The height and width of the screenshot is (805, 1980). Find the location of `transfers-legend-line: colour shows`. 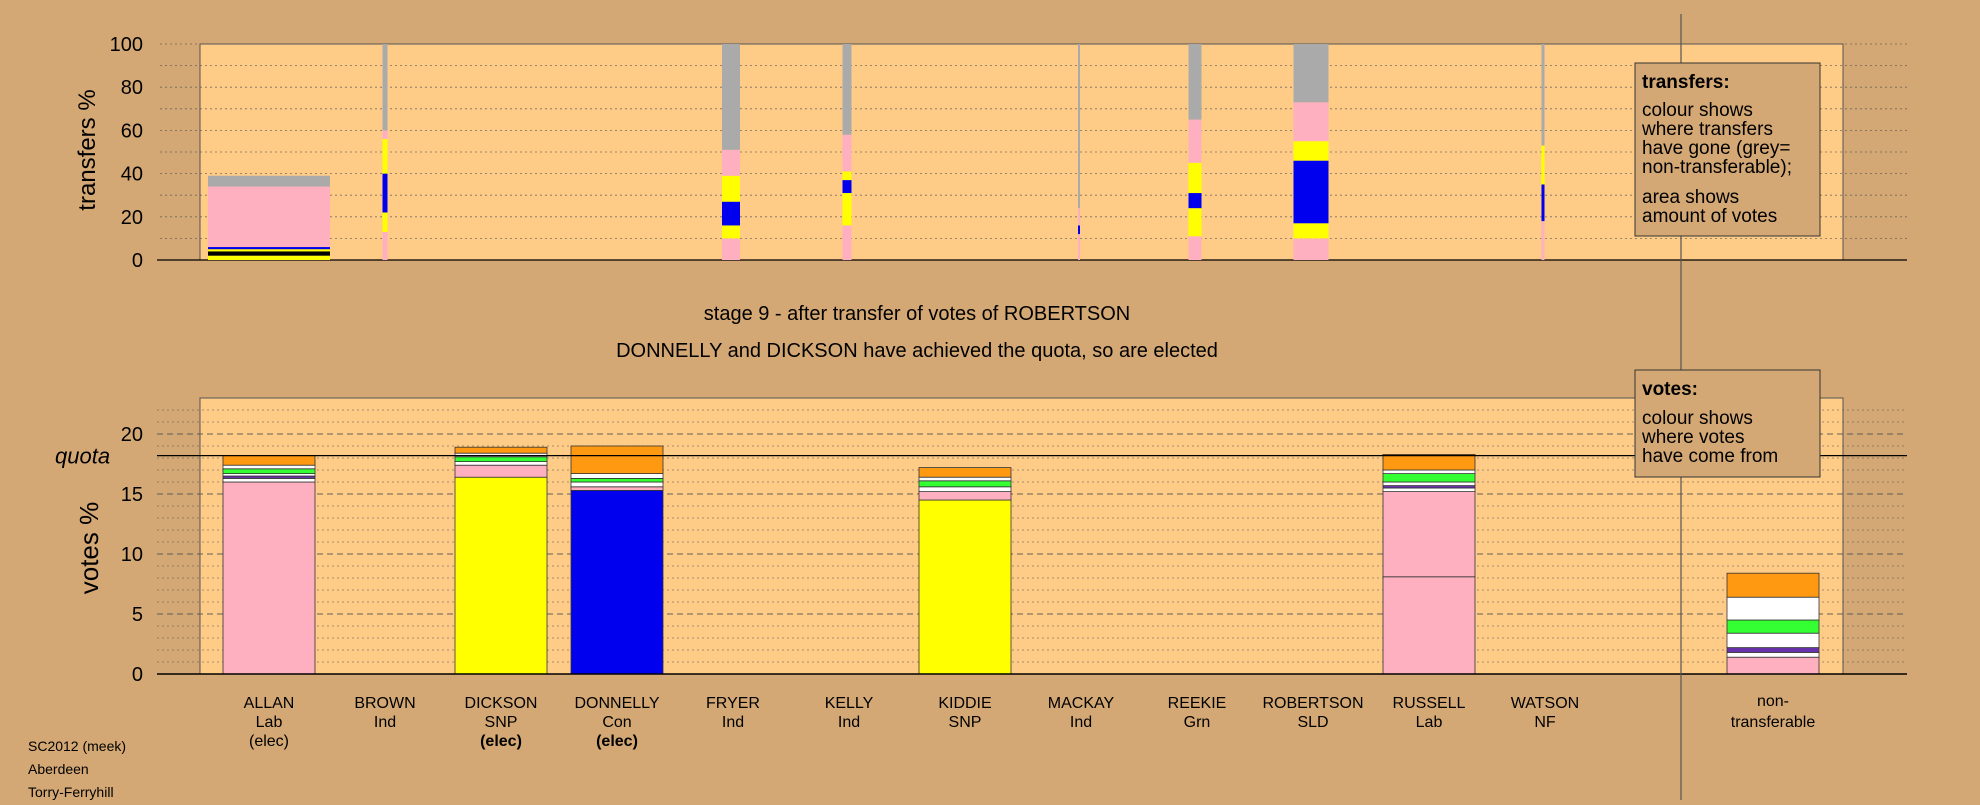

transfers-legend-line: colour shows is located at coordinates (1697, 110).